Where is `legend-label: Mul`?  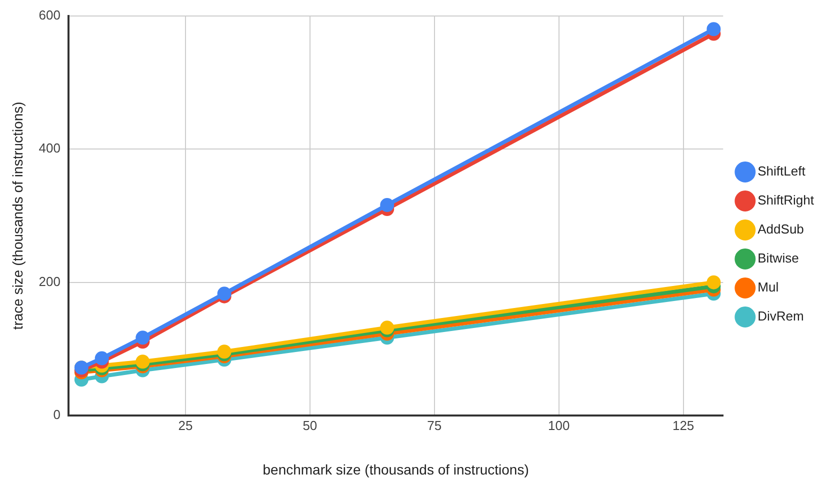
legend-label: Mul is located at coordinates (768, 287).